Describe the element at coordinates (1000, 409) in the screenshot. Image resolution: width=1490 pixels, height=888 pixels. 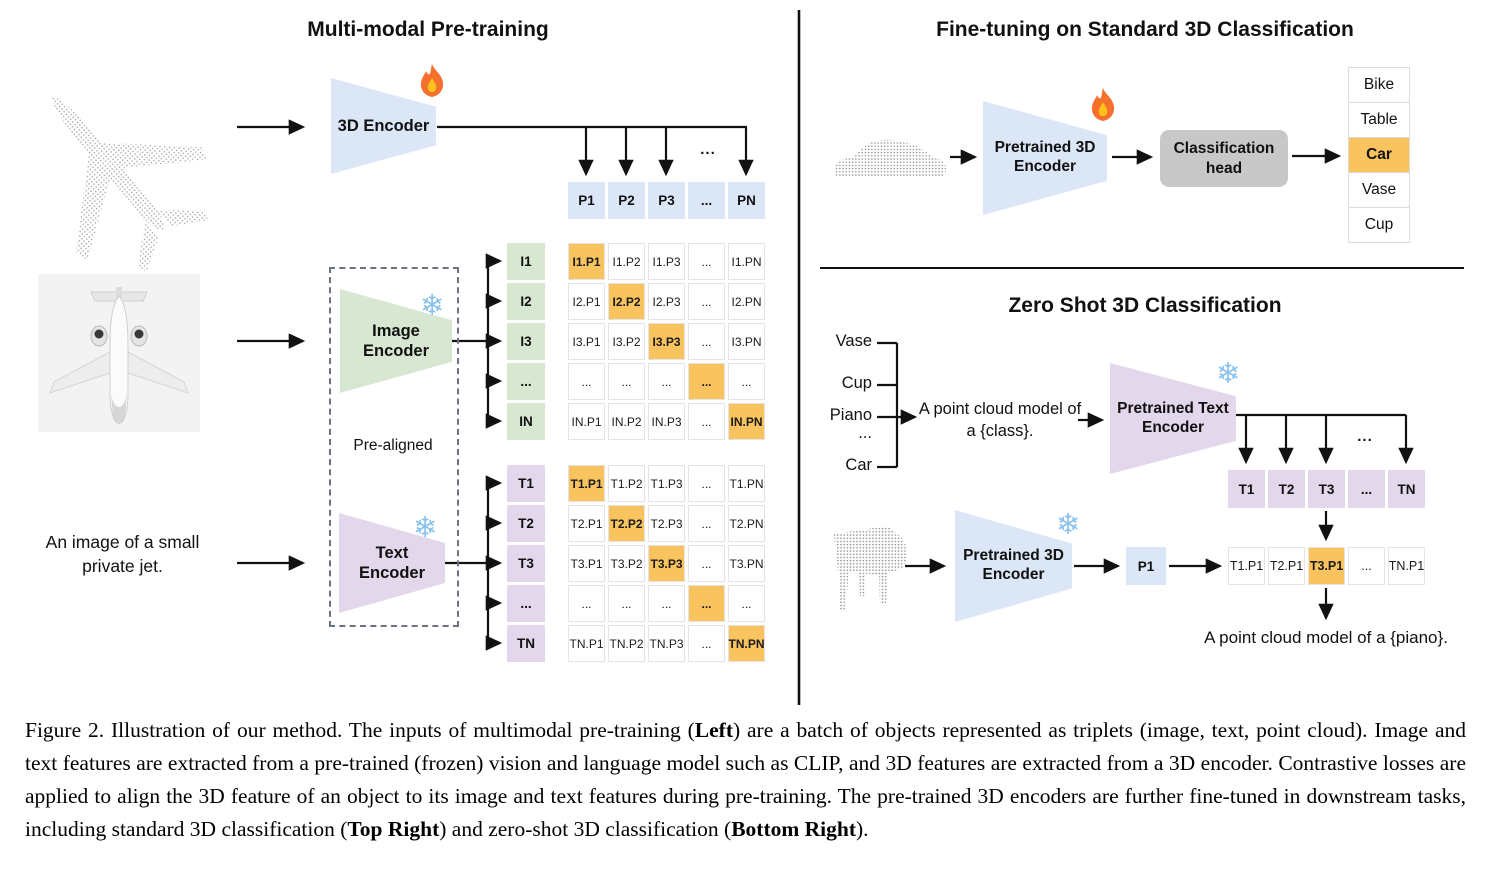
I see `prompt-template-line1: A point cloud model of` at that location.